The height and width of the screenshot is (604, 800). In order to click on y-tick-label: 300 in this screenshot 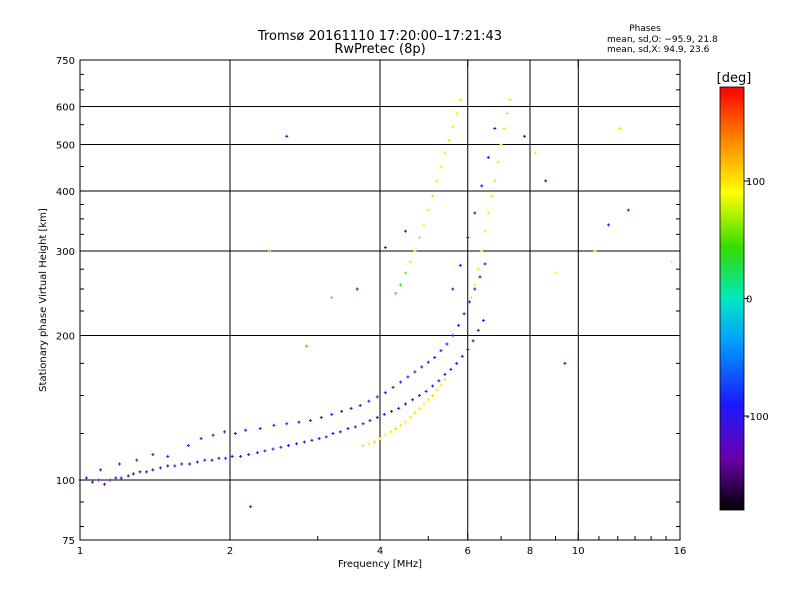, I will do `click(65, 252)`.